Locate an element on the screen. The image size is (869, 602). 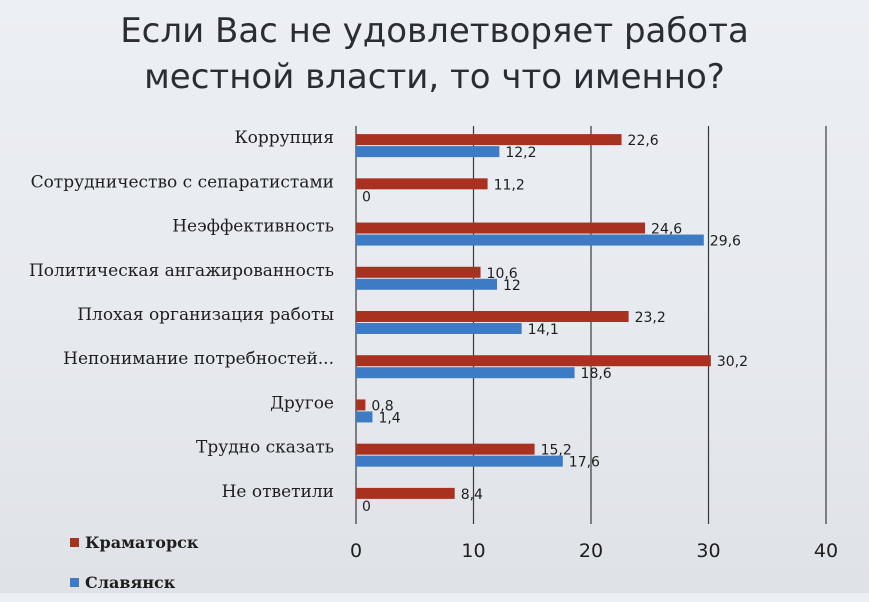
category-label: Сотрудничество с сепаратистами is located at coordinates (182, 182).